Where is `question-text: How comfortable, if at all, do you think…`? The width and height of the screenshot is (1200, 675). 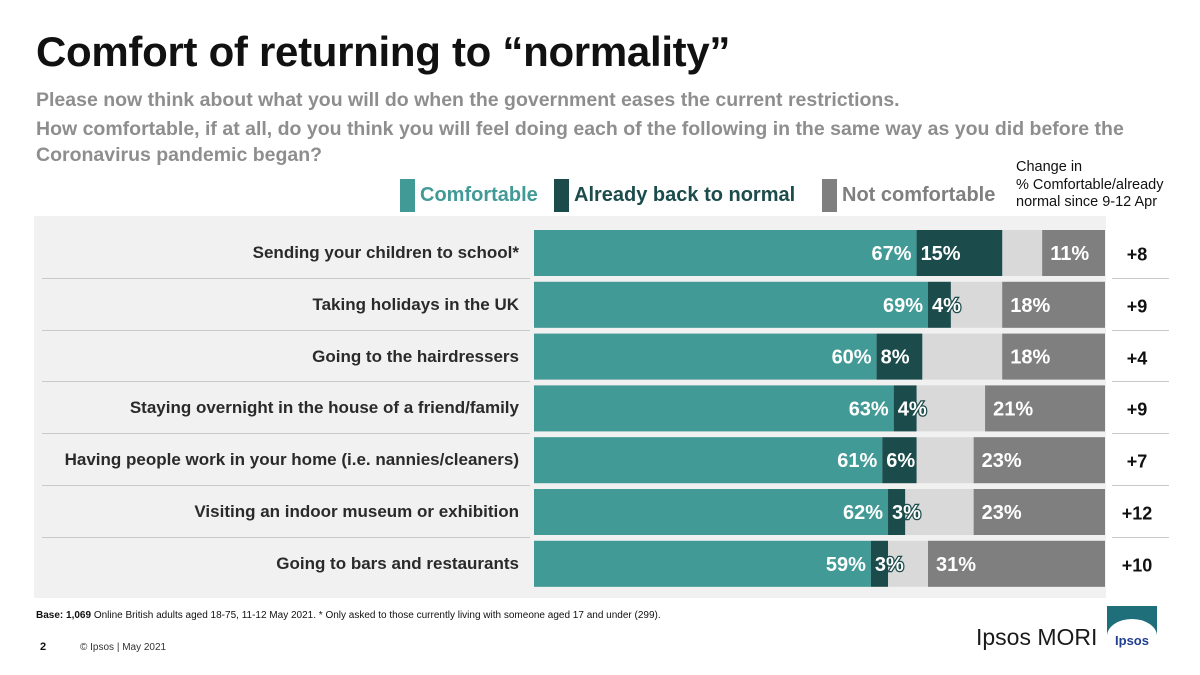 question-text: How comfortable, if at all, do you think… is located at coordinates (580, 142).